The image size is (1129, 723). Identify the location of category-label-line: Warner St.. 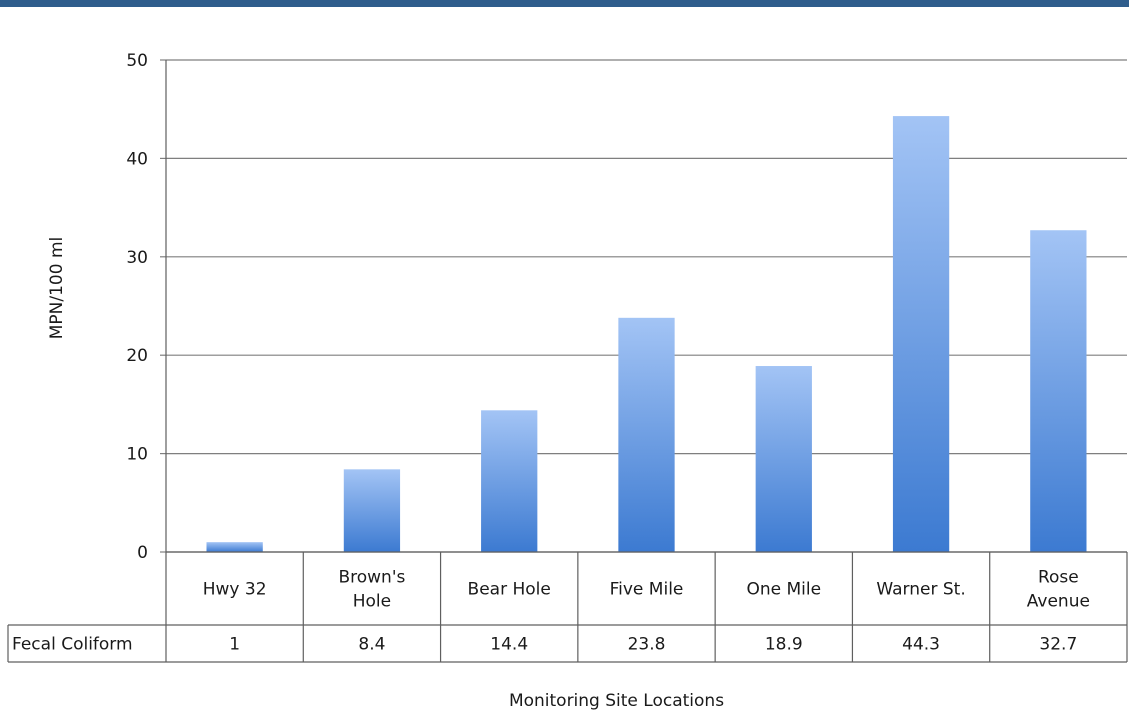
(920, 590).